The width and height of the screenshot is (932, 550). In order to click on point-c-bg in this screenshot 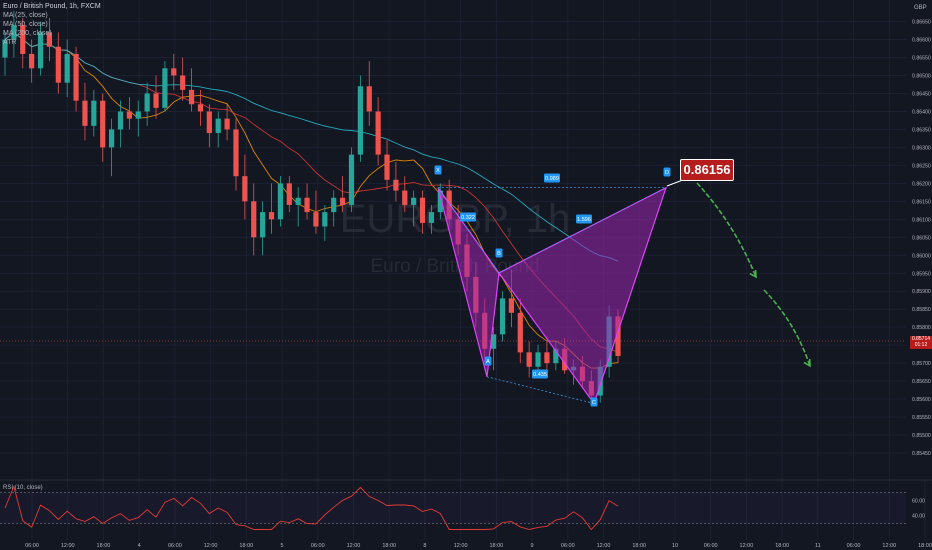, I will do `click(594, 402)`.